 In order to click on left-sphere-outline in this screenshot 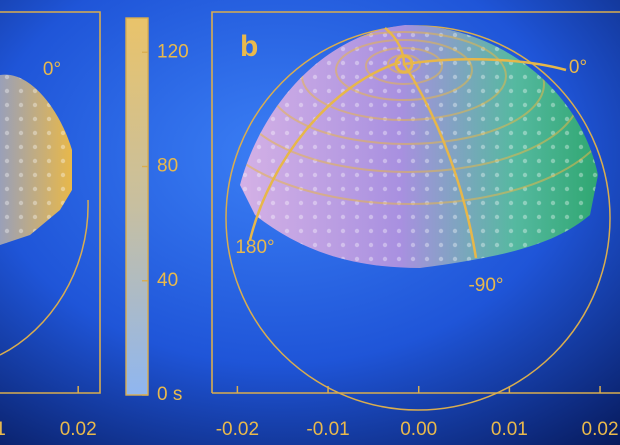, I will do `click(44, 277)`.